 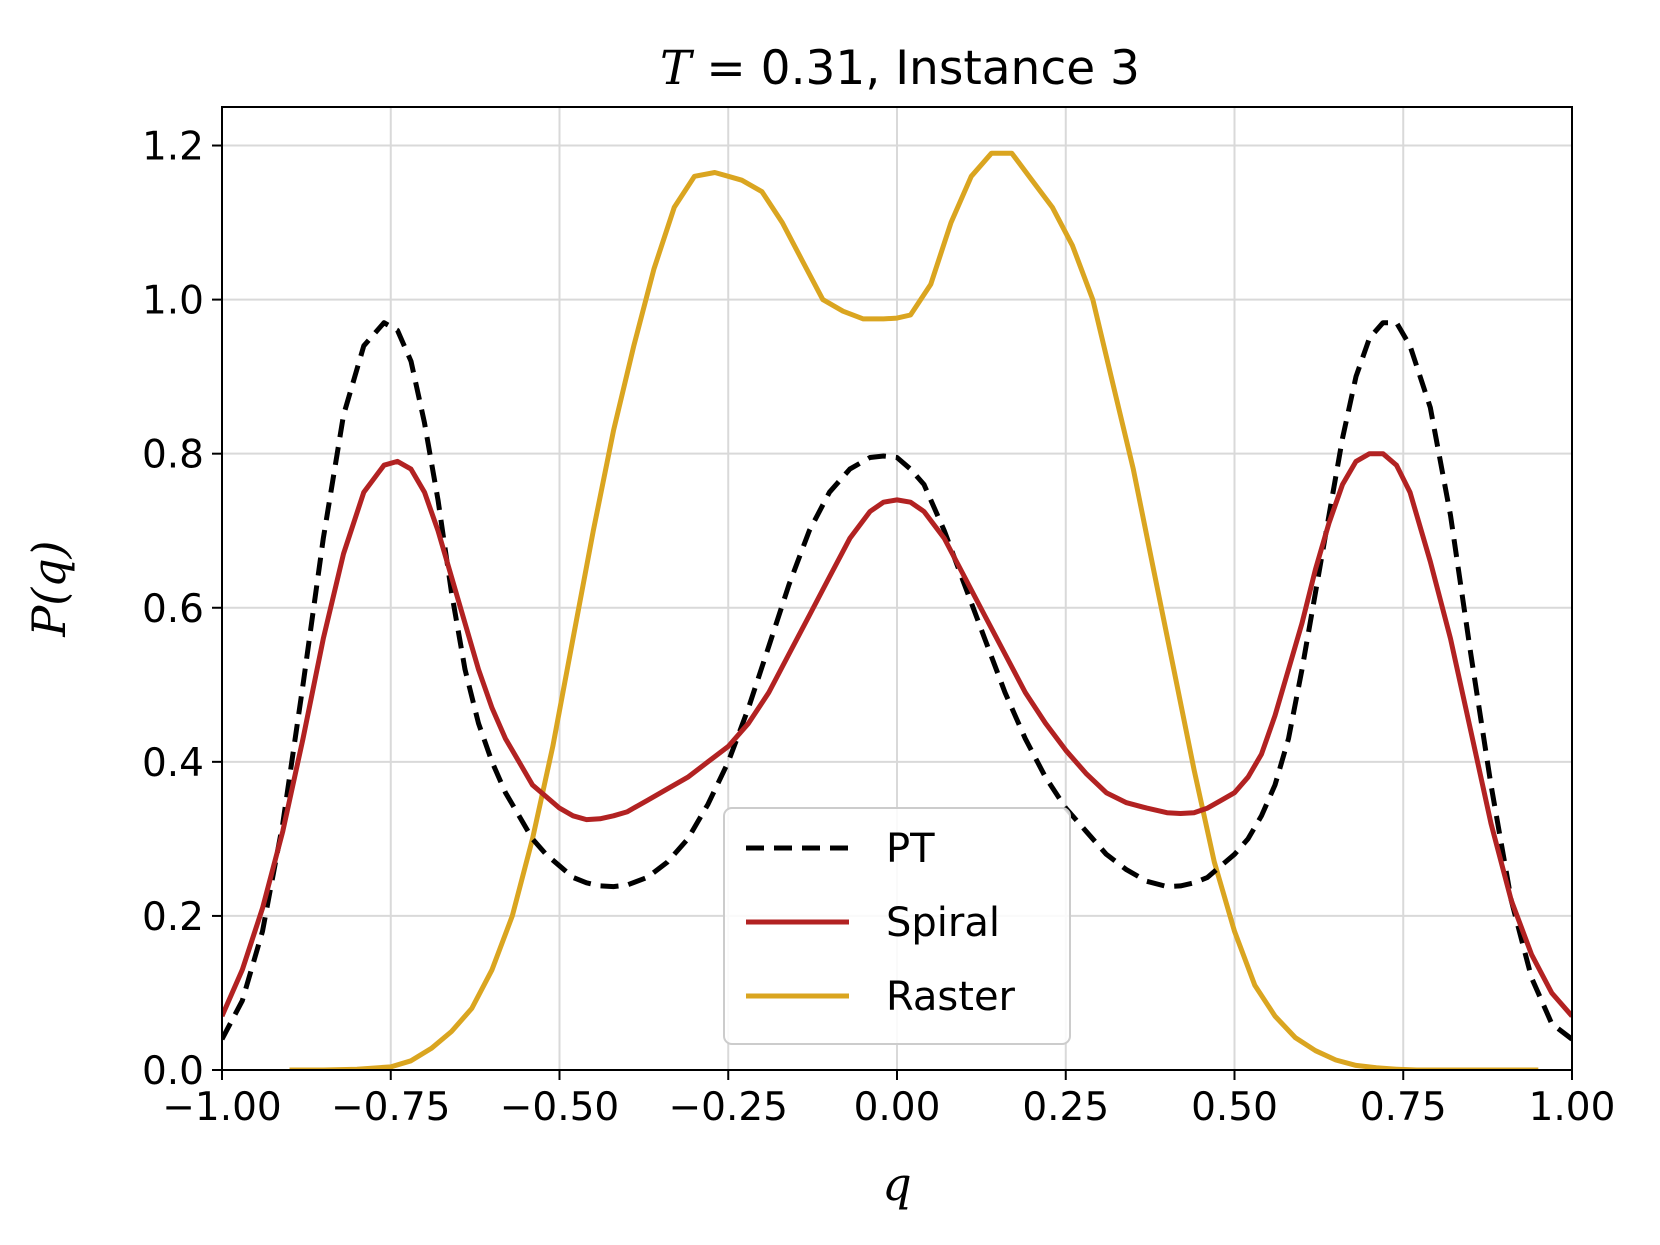 I want to click on y-tick-label: 0.6, so click(x=173, y=609).